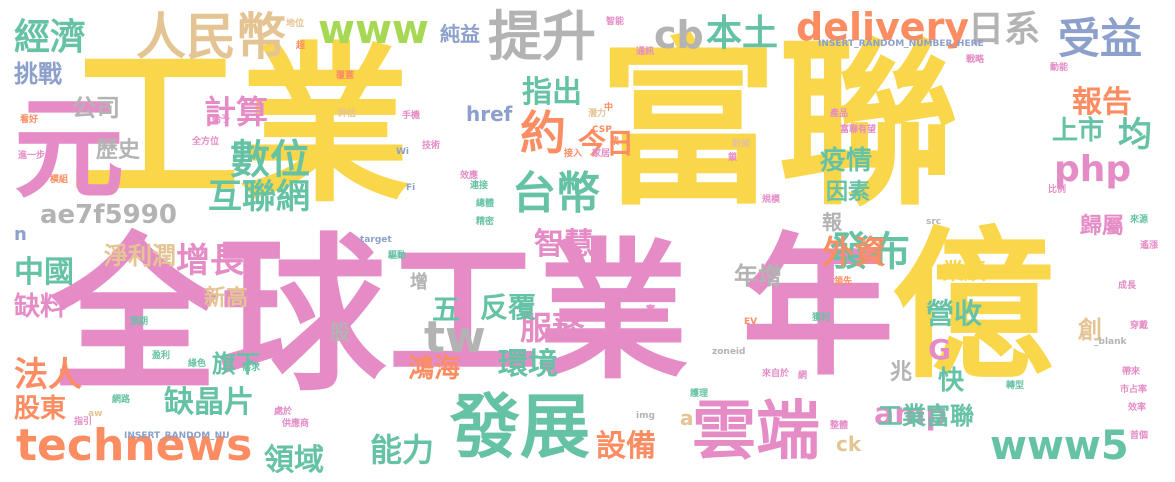 The image size is (1175, 482). What do you see at coordinates (236, 112) in the screenshot?
I see `cloud-word: 計算` at bounding box center [236, 112].